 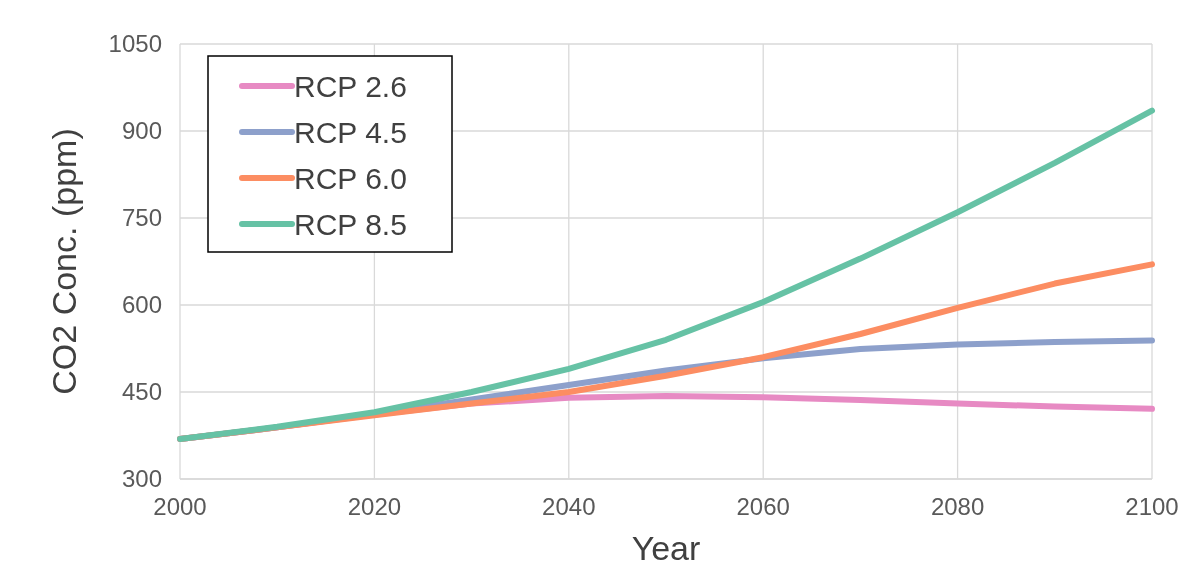 I want to click on legend-label: RCP 6.0, so click(x=350, y=178).